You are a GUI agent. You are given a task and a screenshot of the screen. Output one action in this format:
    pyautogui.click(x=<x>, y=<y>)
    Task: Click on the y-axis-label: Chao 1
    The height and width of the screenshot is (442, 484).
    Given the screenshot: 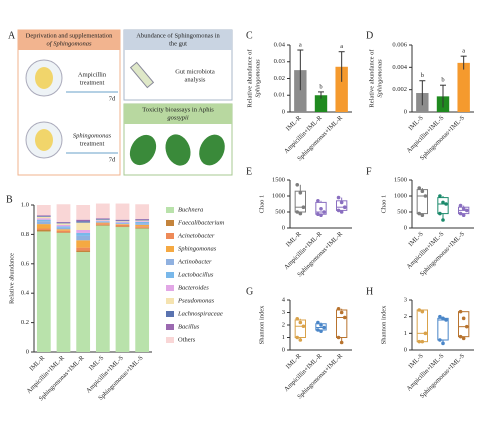 What is the action you would take?
    pyautogui.click(x=261, y=204)
    